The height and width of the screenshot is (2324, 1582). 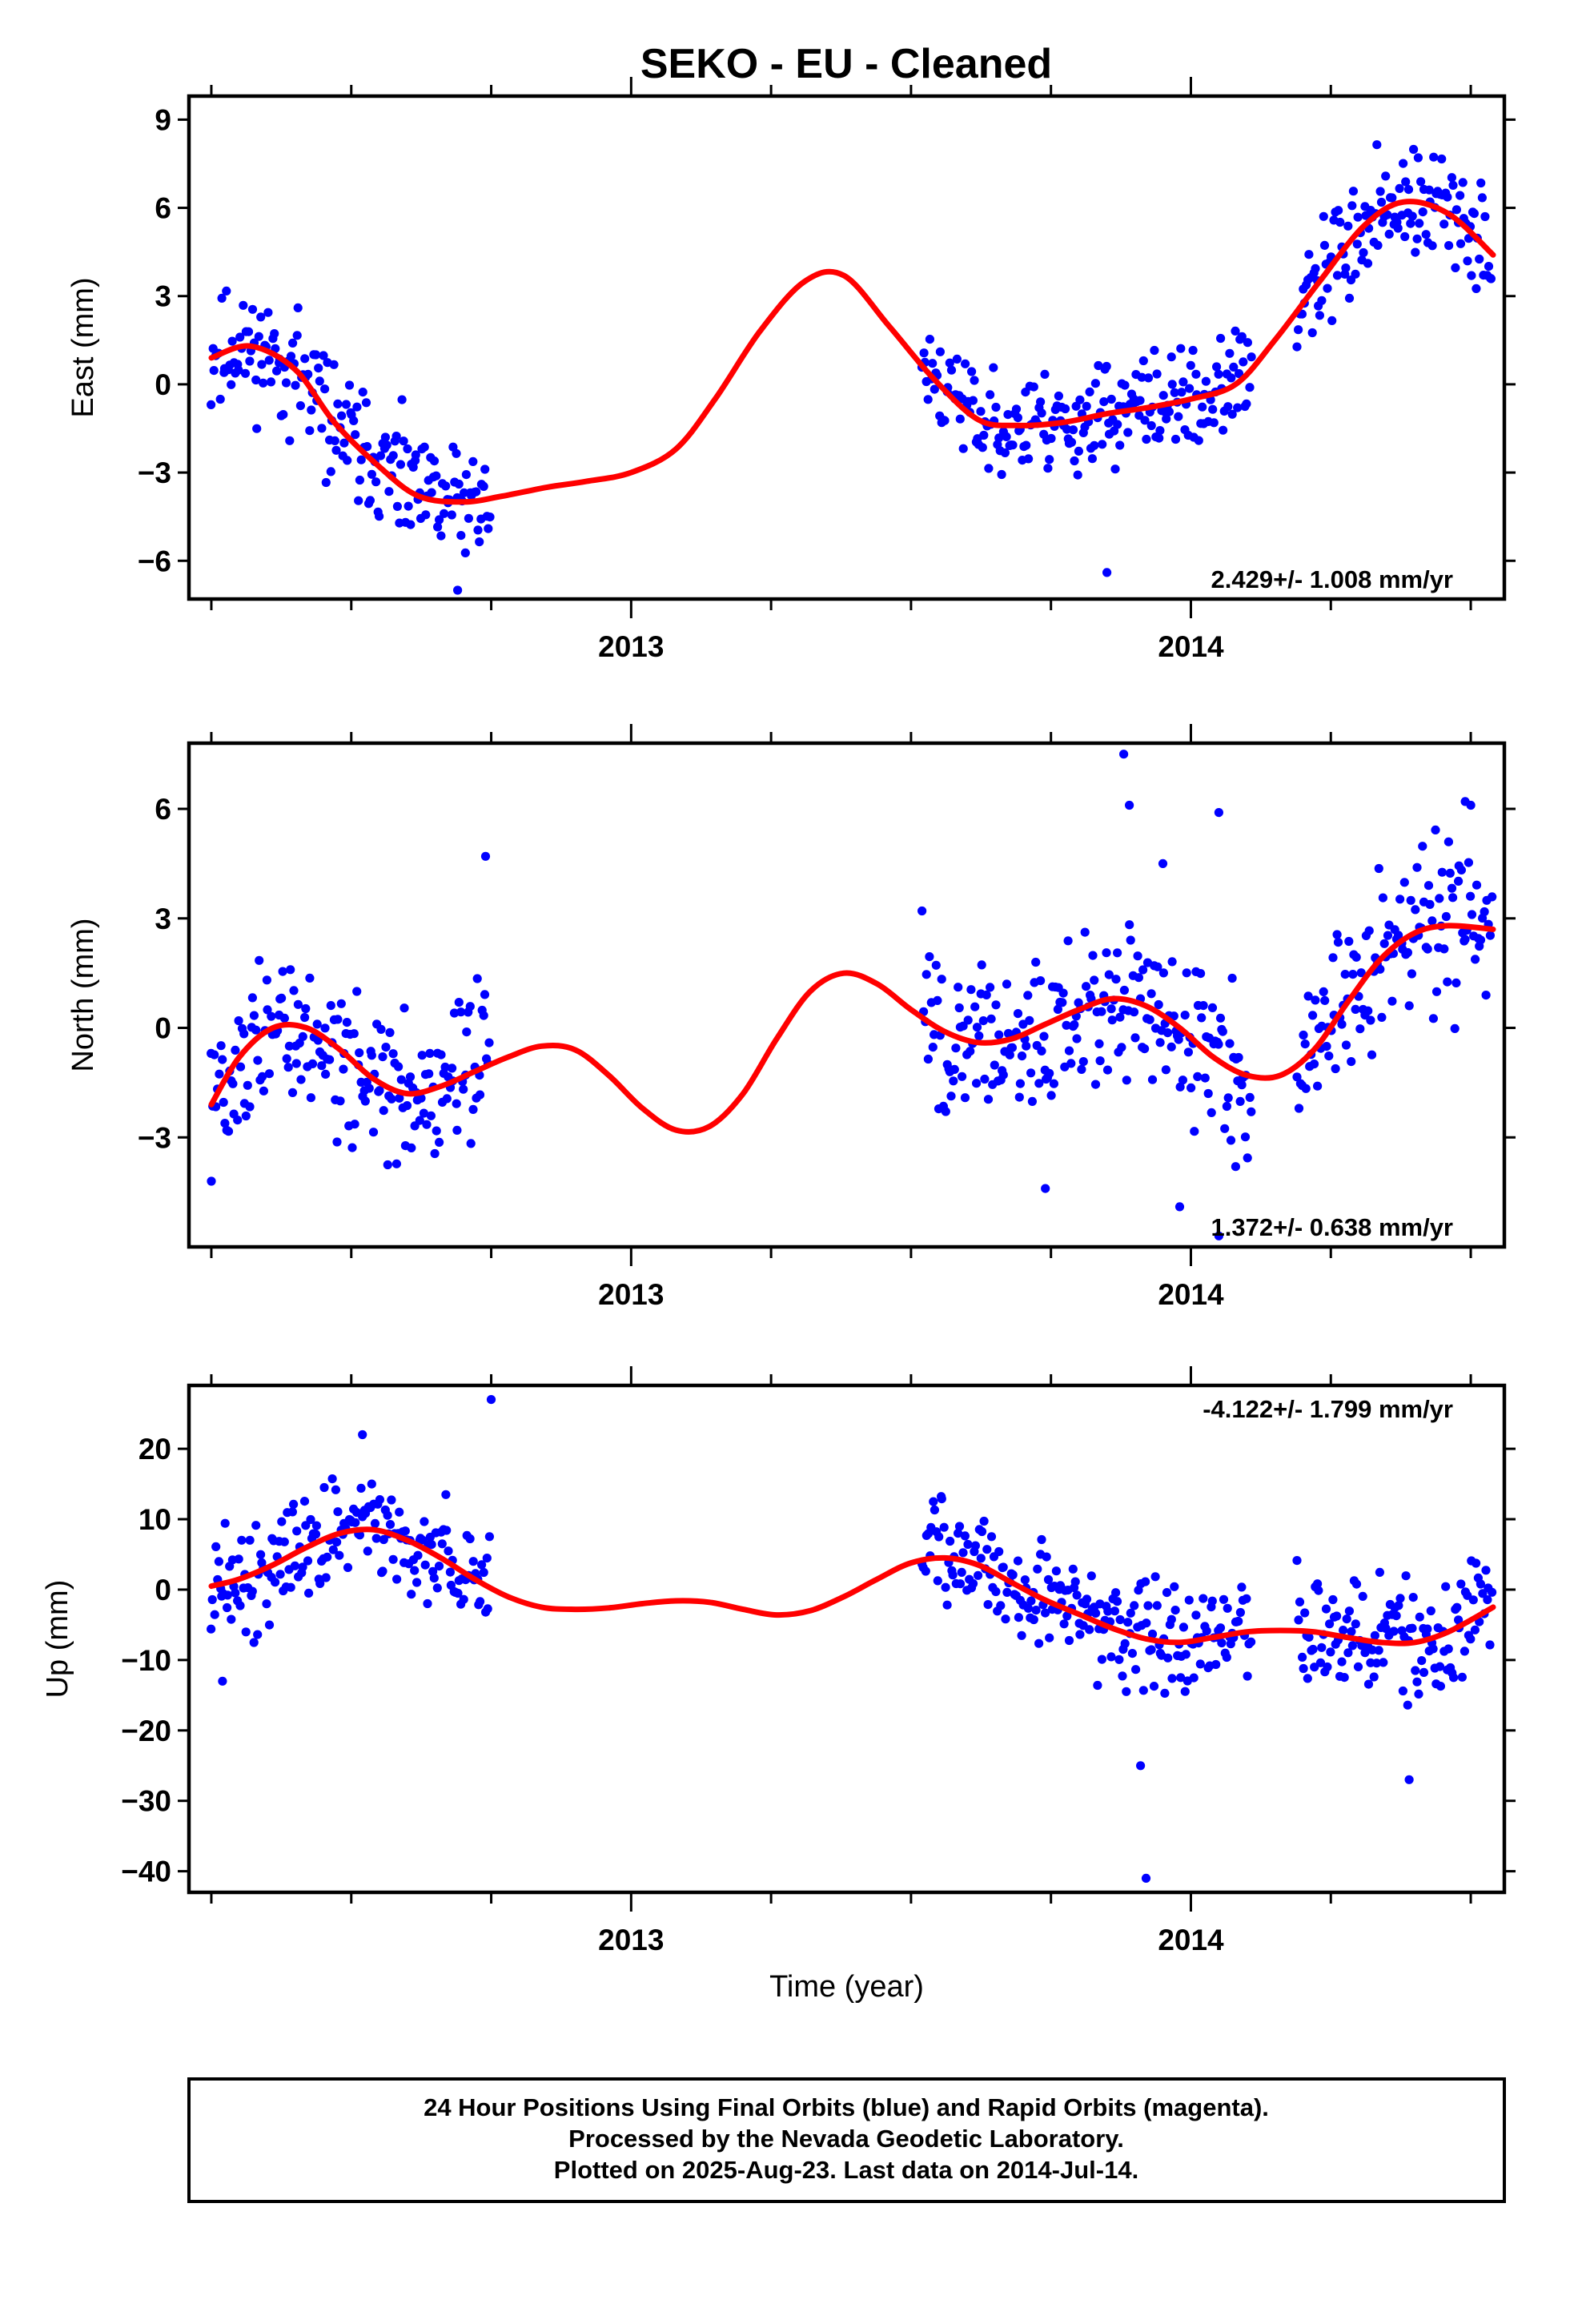 What do you see at coordinates (1332, 1227) in the screenshot?
I see `north-rate-label: 1.372+/- 0.638 mm/yr` at bounding box center [1332, 1227].